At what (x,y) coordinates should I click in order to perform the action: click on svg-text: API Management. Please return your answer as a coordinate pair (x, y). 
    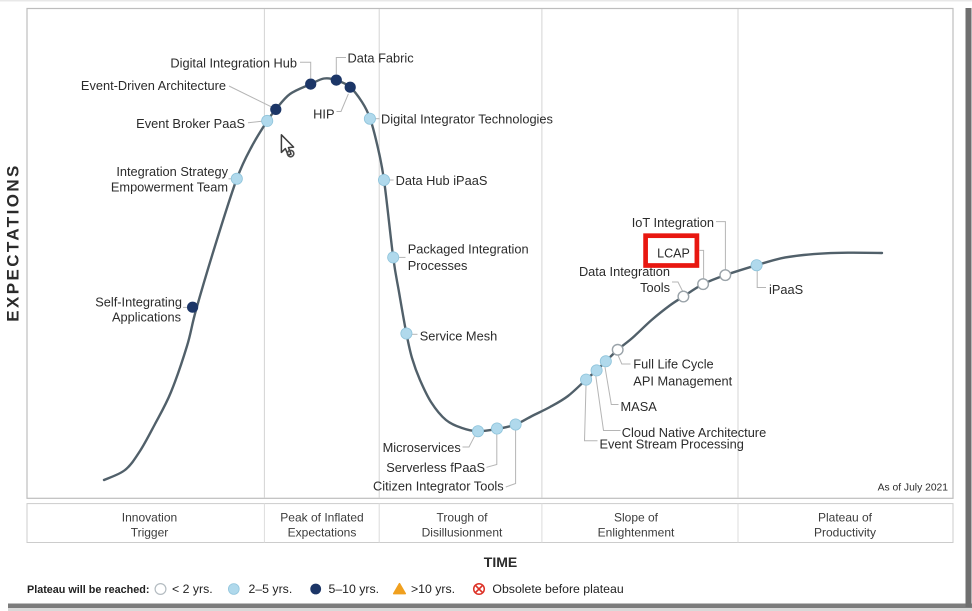
    Looking at the image, I should click on (682, 381).